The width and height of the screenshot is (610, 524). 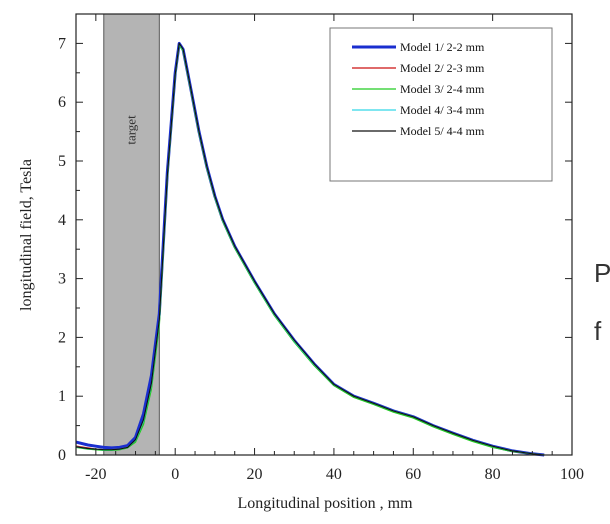 I want to click on y-tick-label: 0, so click(x=62, y=455).